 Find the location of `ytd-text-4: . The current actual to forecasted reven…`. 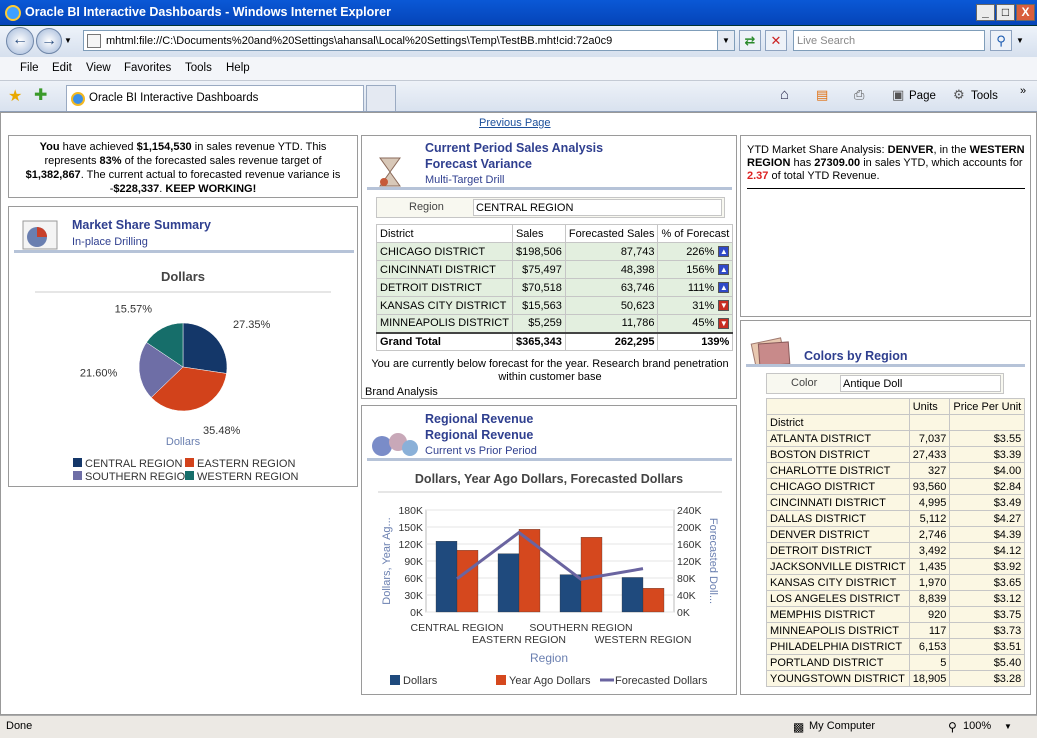

ytd-text-4: . The current actual to forecasted reven… is located at coordinates (210, 182).